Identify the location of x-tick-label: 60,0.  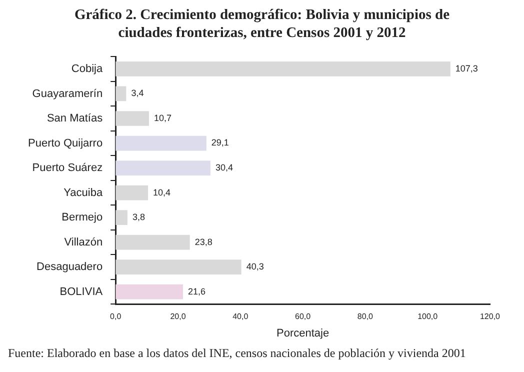
(303, 317).